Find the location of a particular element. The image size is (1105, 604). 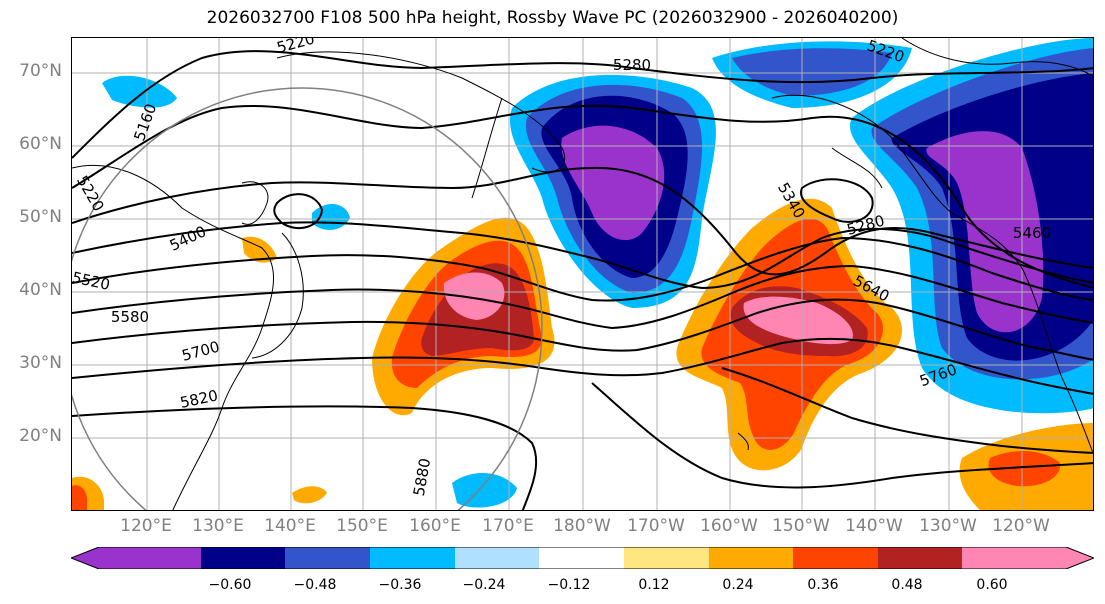

colorbar-tick-label: −0.60 is located at coordinates (230, 585).